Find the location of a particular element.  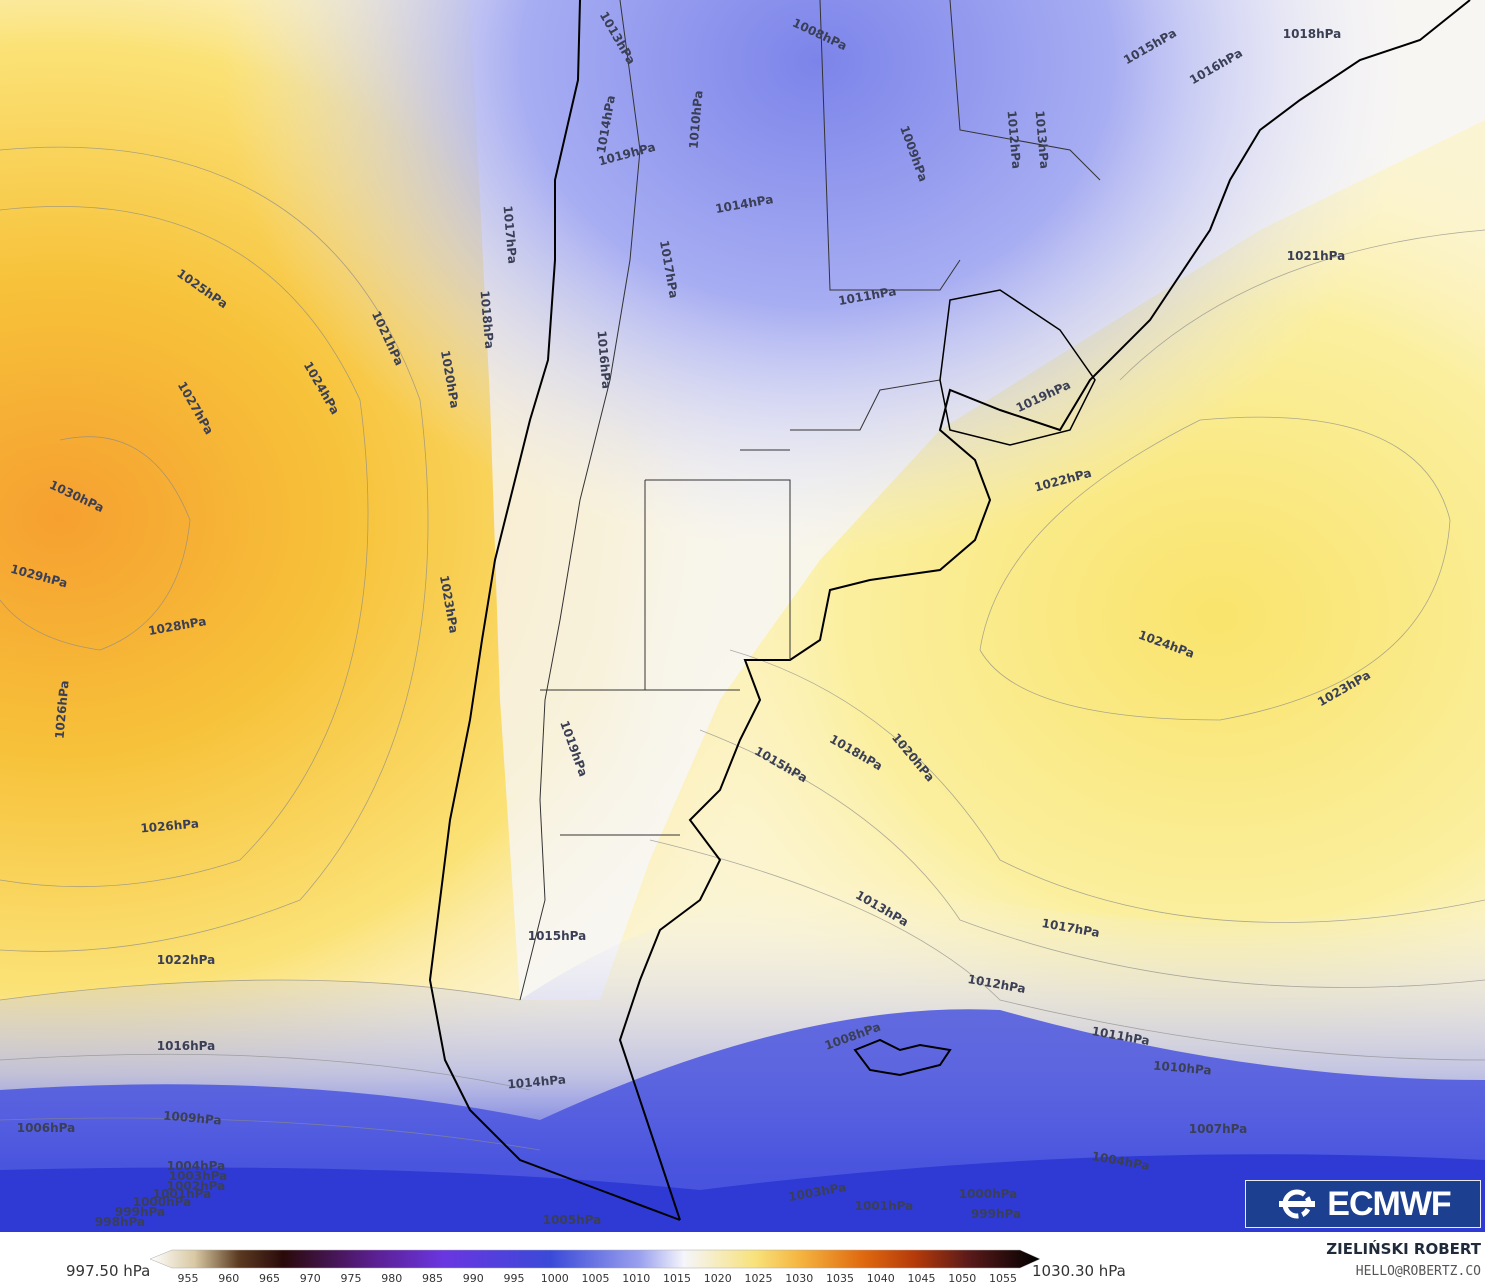

isobar-label: 1017hPa is located at coordinates (509, 235).